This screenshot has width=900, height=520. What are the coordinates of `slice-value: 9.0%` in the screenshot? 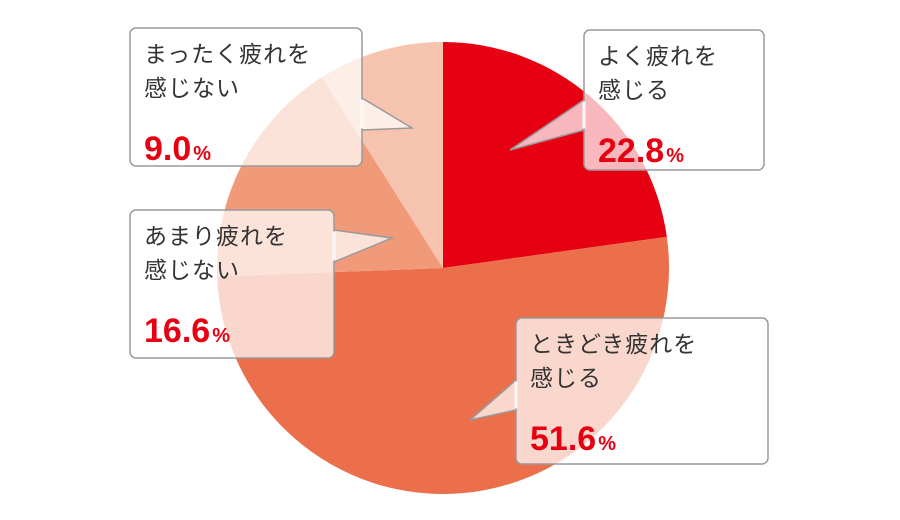 It's located at (177, 149).